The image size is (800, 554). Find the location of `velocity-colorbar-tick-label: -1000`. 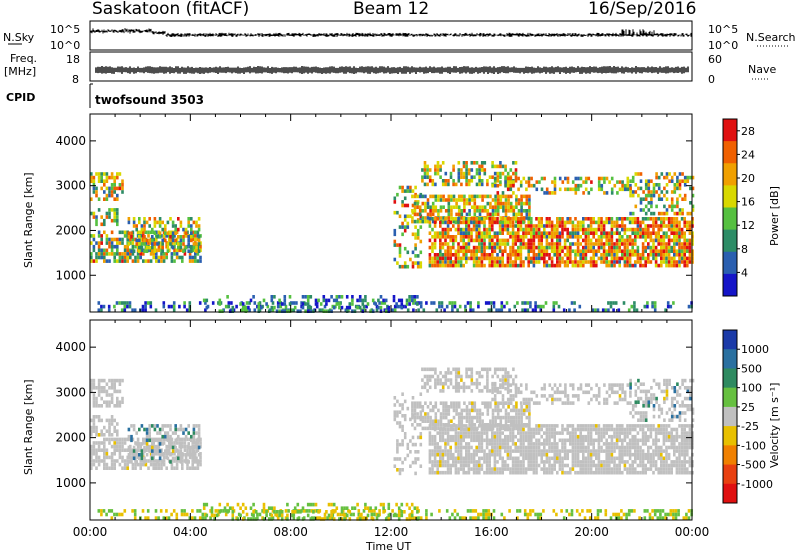

velocity-colorbar-tick-label: -1000 is located at coordinates (757, 484).